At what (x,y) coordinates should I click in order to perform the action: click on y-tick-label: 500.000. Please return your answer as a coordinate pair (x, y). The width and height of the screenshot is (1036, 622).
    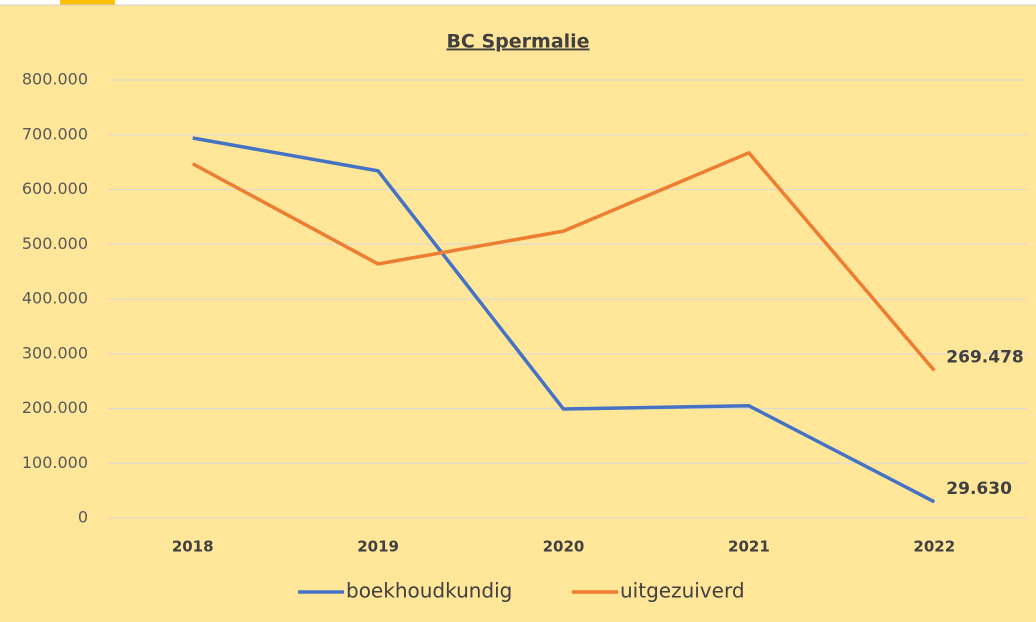
    Looking at the image, I should click on (55, 243).